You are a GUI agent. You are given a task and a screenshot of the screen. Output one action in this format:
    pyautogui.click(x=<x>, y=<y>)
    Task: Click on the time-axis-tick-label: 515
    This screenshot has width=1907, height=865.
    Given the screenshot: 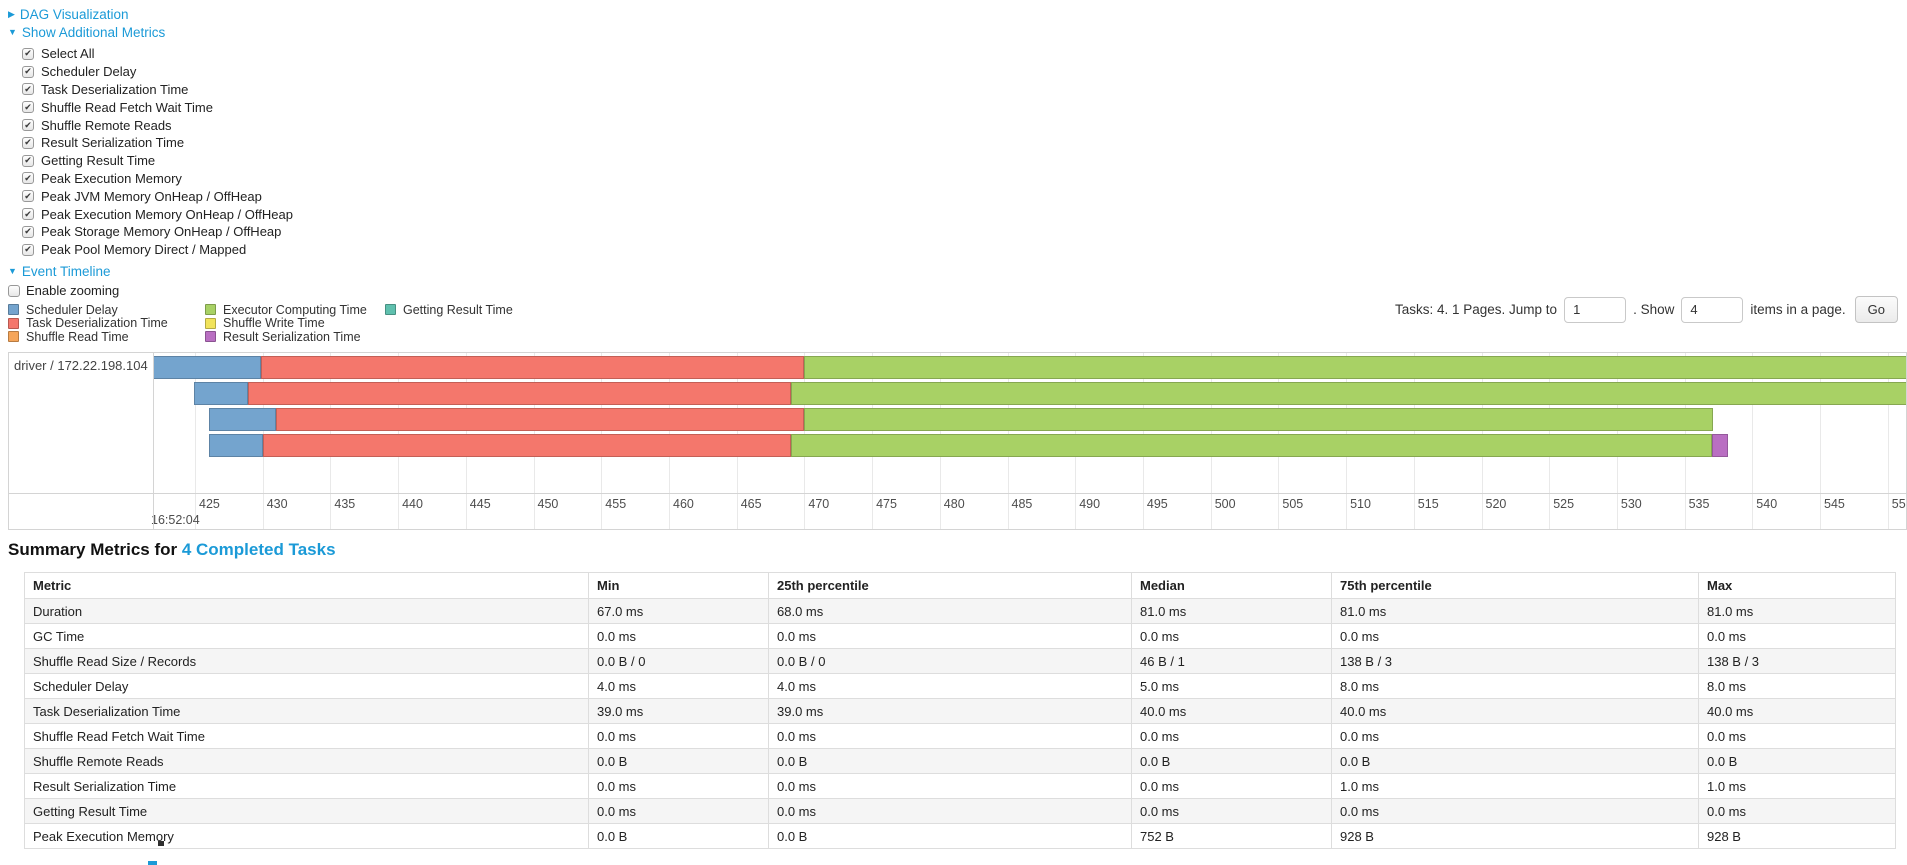 What is the action you would take?
    pyautogui.click(x=1428, y=504)
    